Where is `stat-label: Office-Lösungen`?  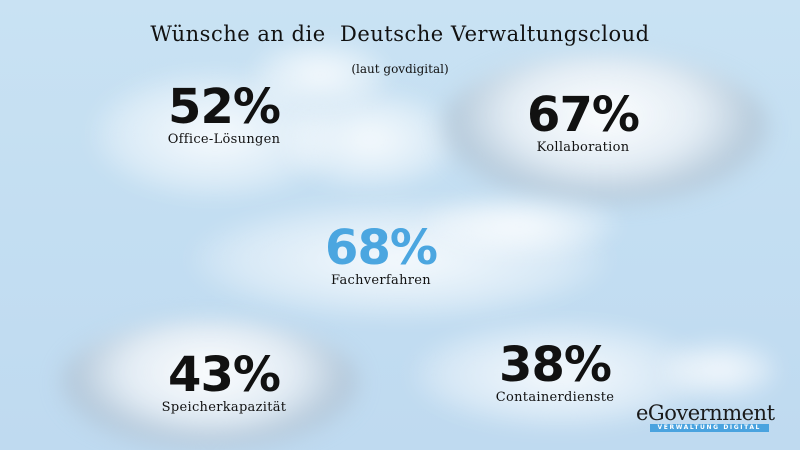 stat-label: Office-Lösungen is located at coordinates (224, 139).